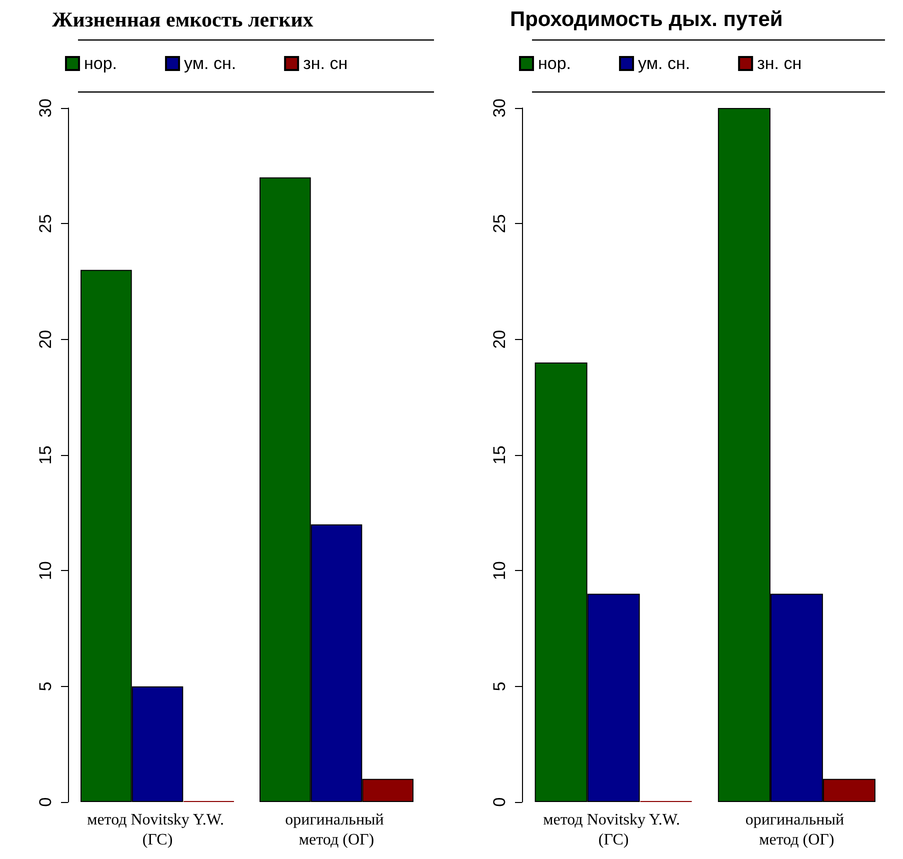 This screenshot has height=859, width=903. What do you see at coordinates (646, 19) in the screenshot?
I see `chart-title: Проходимость дых. путей` at bounding box center [646, 19].